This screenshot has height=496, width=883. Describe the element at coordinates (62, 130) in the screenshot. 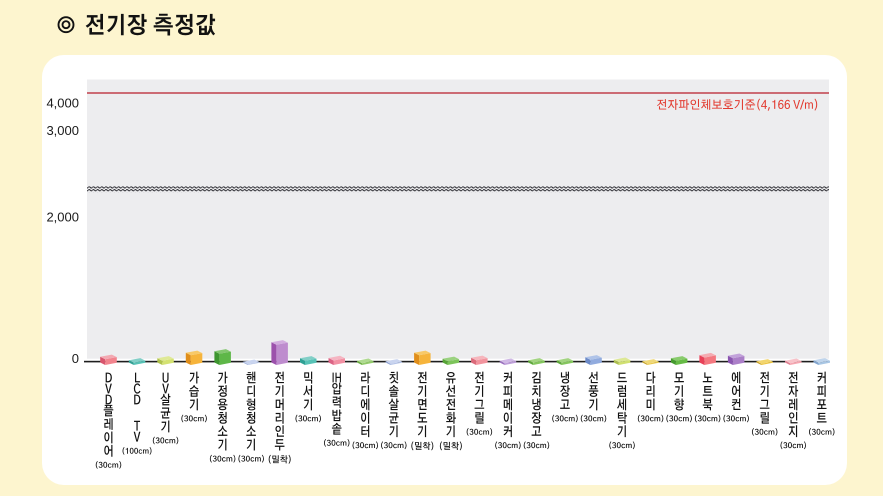

I see `svg-text: 3,000` at that location.